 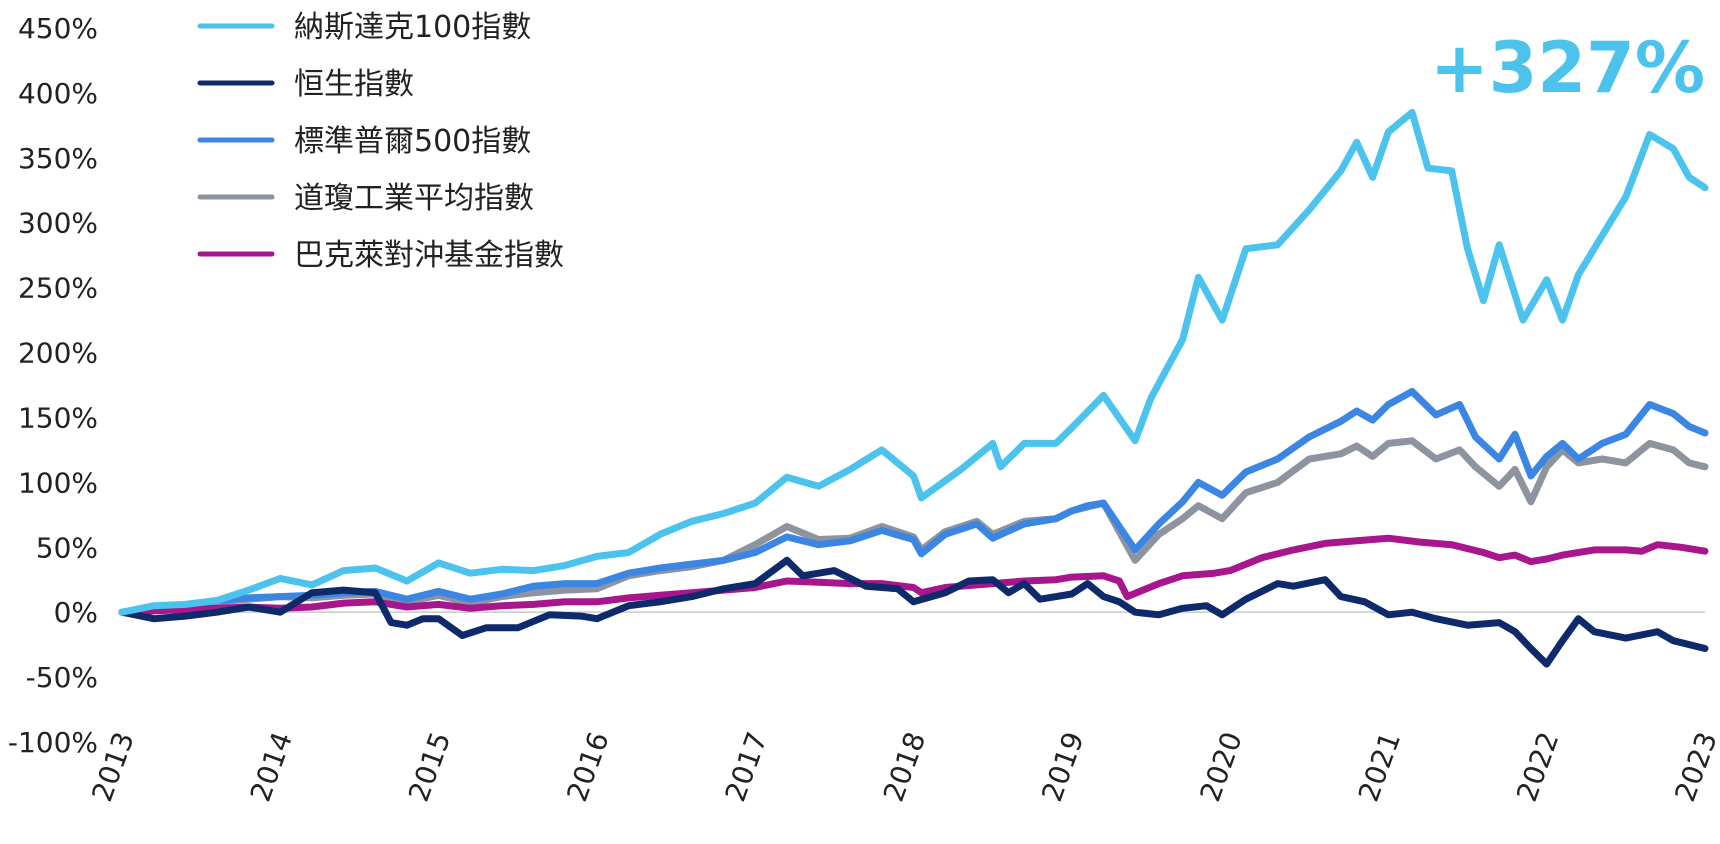 What do you see at coordinates (354, 84) in the screenshot?
I see `legend-label: 恒生指數` at bounding box center [354, 84].